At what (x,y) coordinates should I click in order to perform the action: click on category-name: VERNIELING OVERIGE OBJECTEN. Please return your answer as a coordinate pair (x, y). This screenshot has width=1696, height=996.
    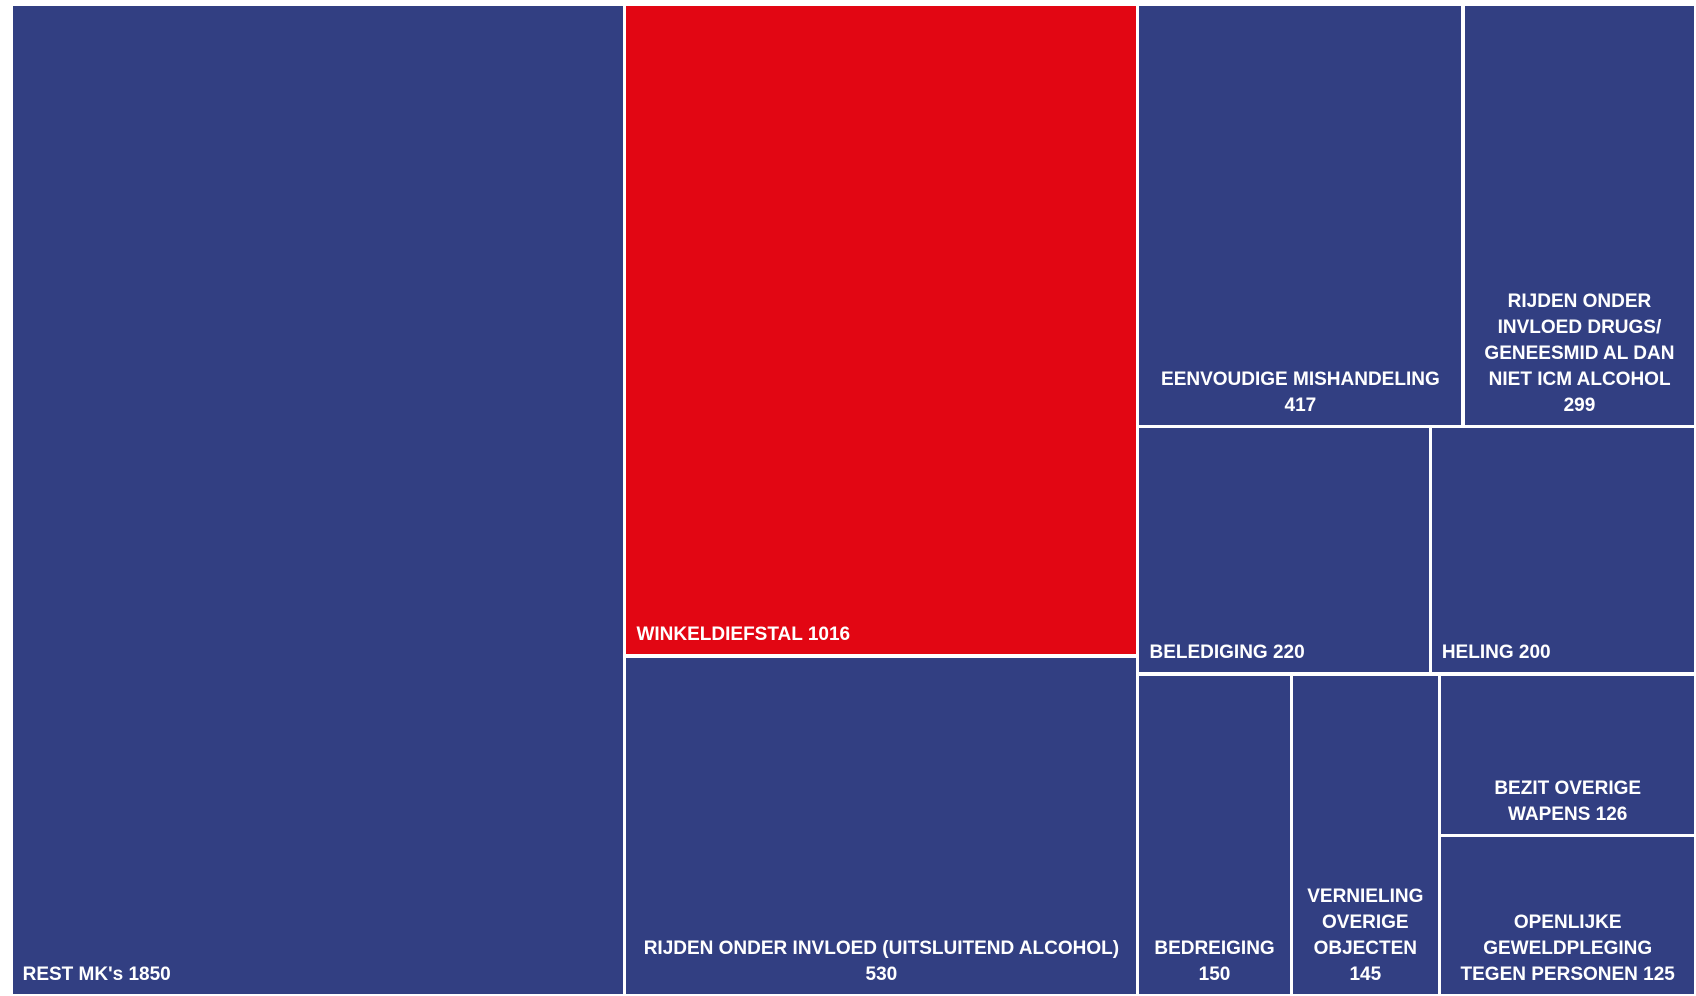
    Looking at the image, I should click on (1365, 923).